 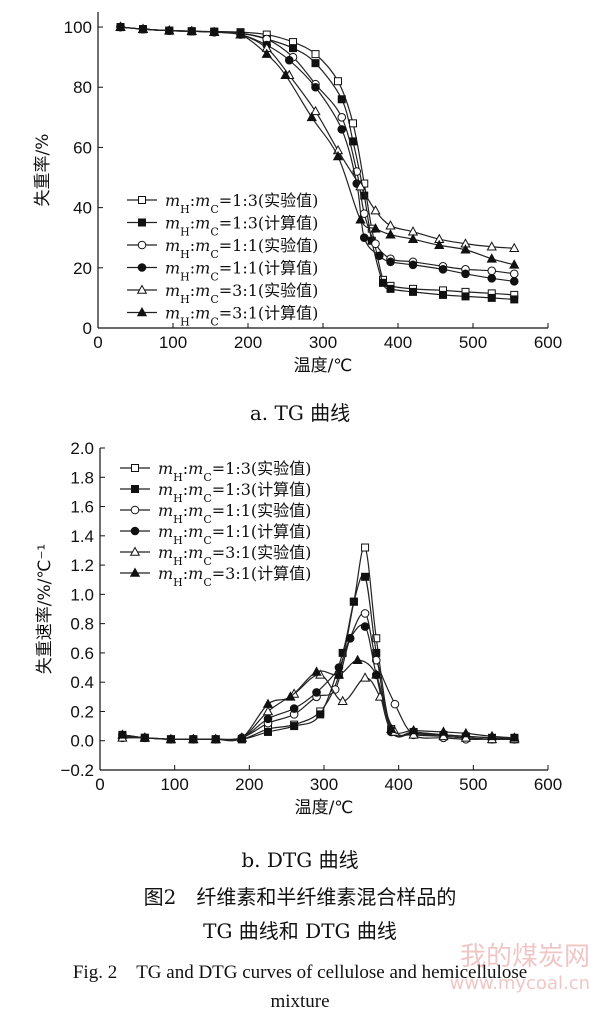 I want to click on series-line, so click(x=318, y=682).